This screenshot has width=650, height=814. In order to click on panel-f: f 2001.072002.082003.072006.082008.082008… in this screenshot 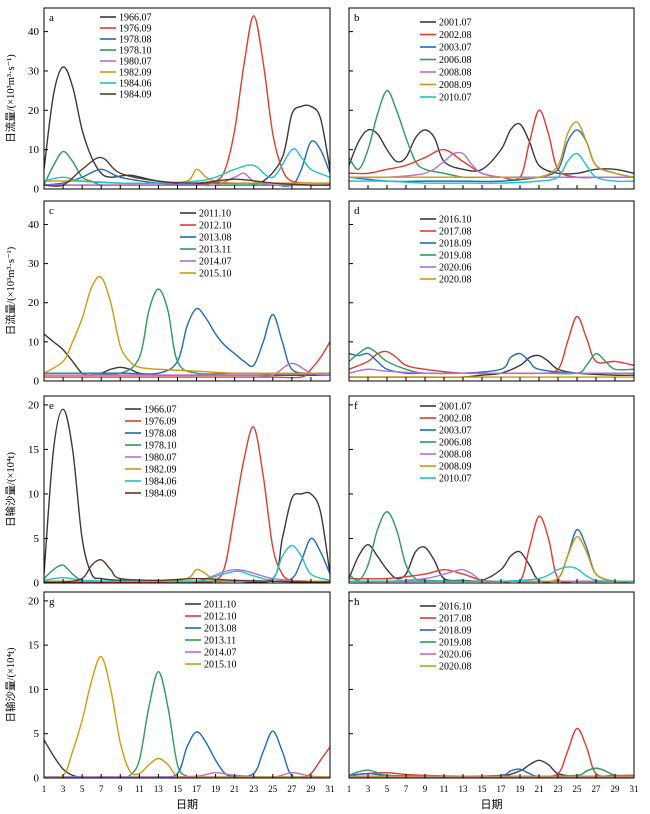, I will do `click(491, 489)`.